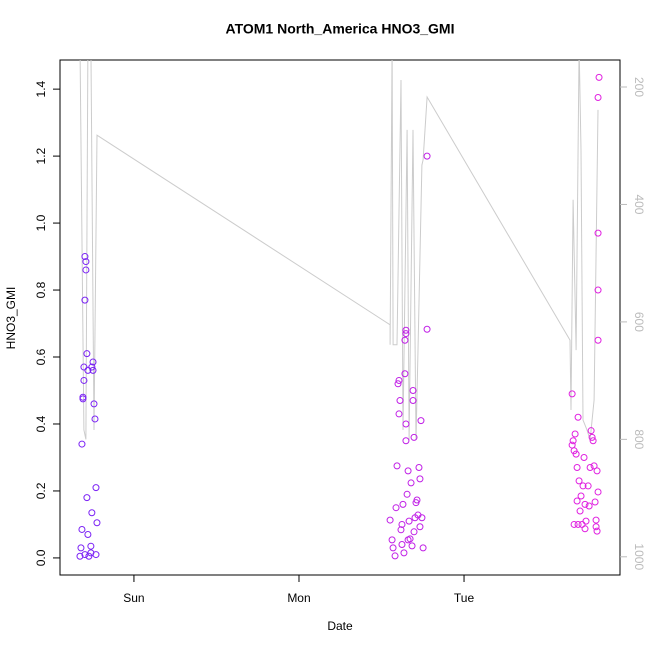 The width and height of the screenshot is (650, 655). Describe the element at coordinates (41, 155) in the screenshot. I see `y-tick-label: 1.2` at that location.